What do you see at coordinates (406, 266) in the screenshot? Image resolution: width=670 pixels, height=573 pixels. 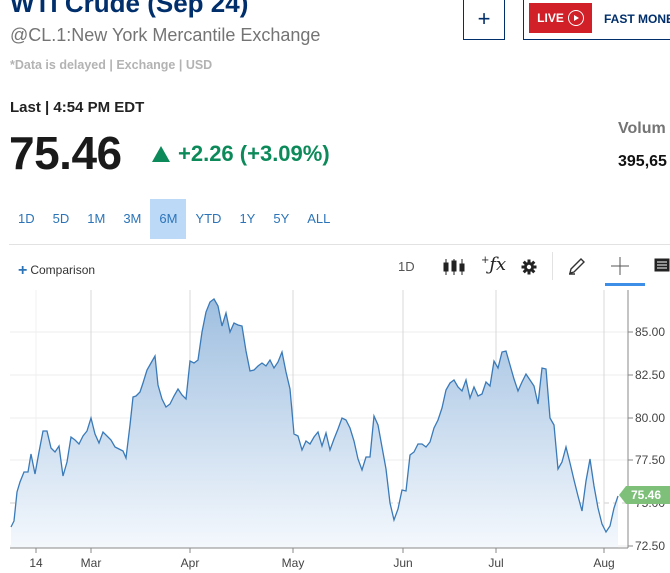 I see `interval-selector: 1D` at bounding box center [406, 266].